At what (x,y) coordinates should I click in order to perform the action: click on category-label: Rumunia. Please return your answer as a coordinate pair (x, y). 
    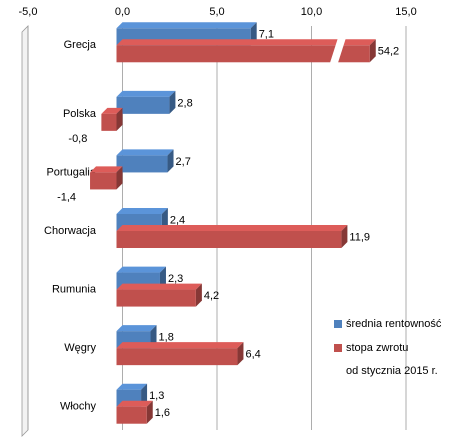
    Looking at the image, I should click on (74, 289).